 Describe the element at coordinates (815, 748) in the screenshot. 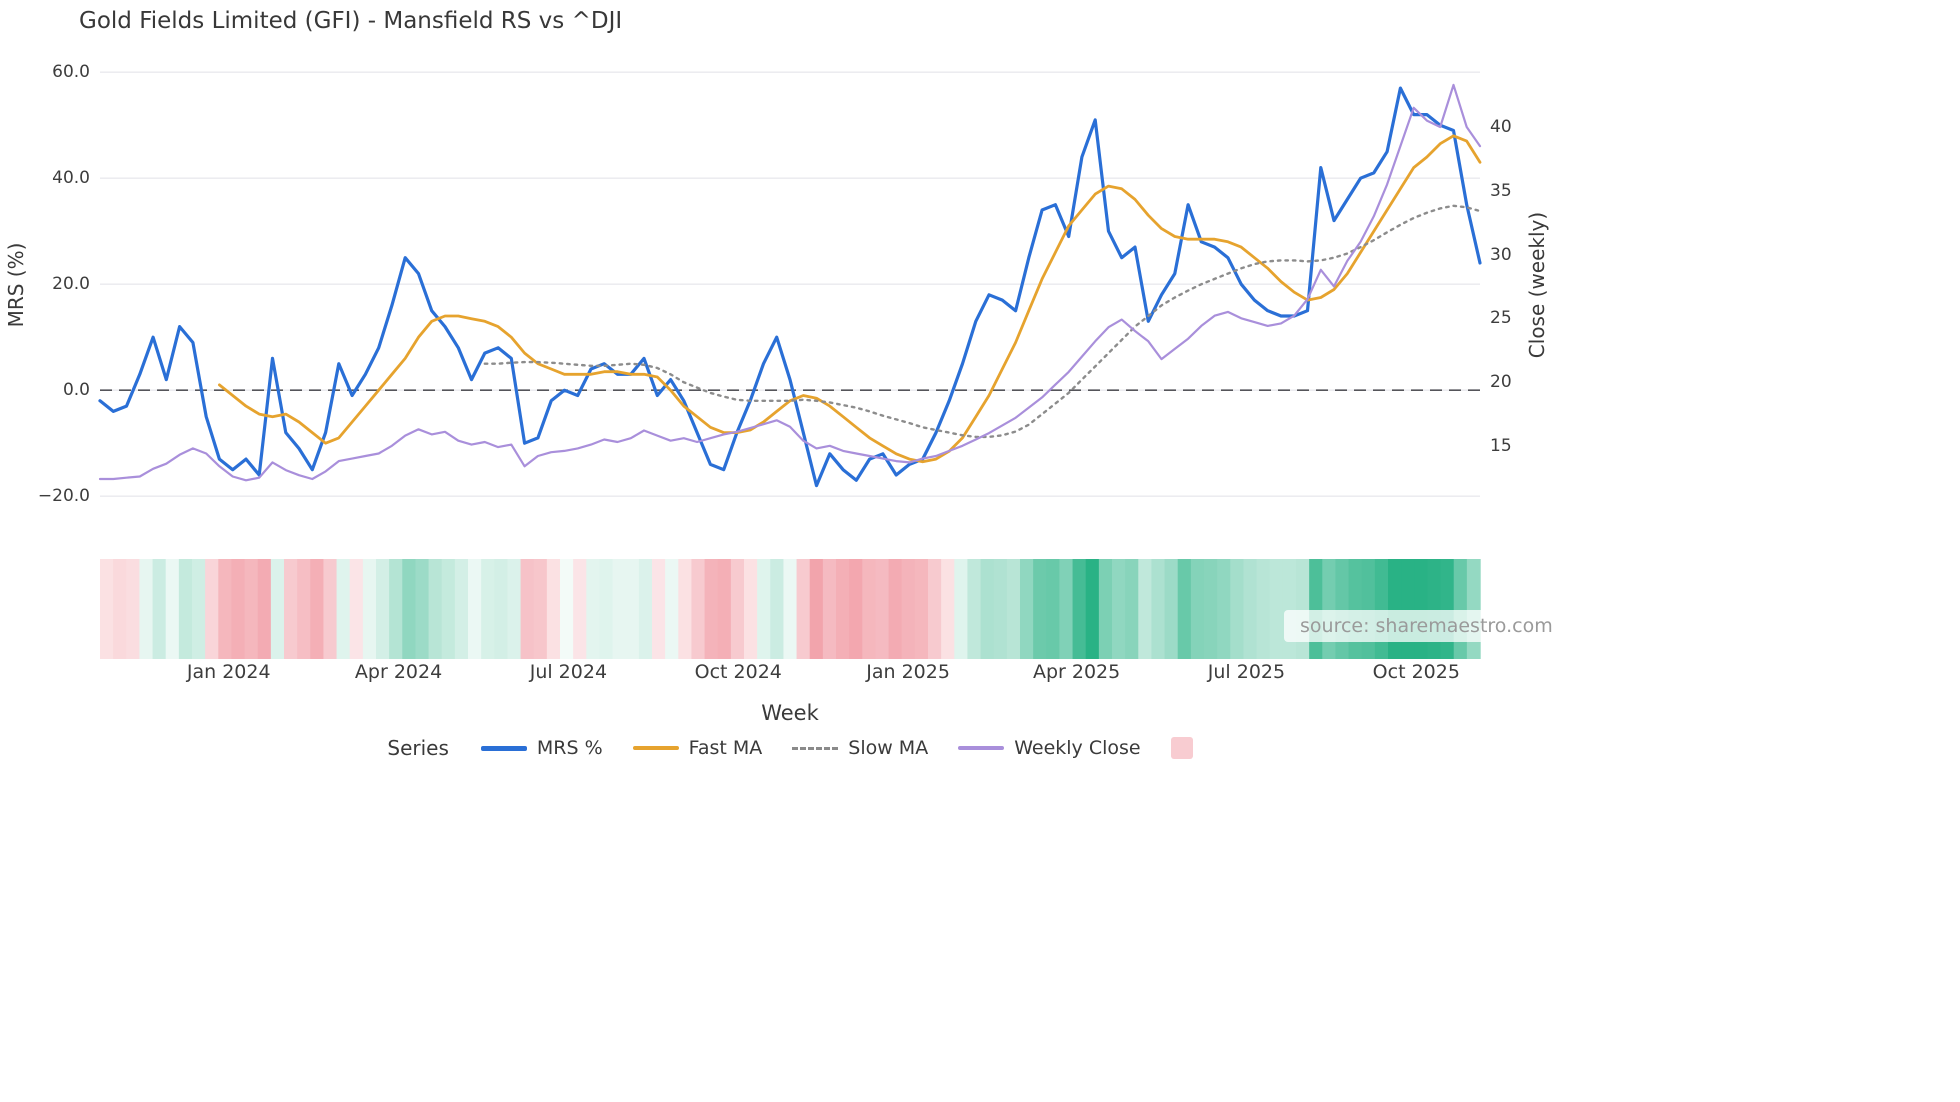

I see `legend-dashed-line-icon` at that location.